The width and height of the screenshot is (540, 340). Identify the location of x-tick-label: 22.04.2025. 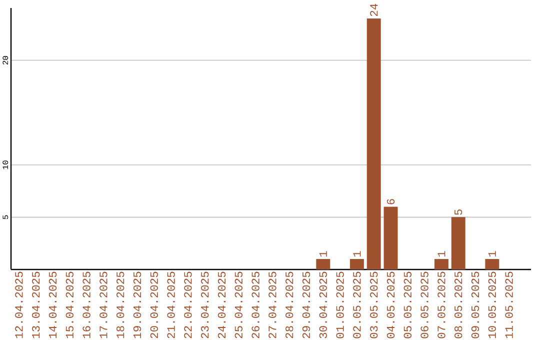
(188, 305).